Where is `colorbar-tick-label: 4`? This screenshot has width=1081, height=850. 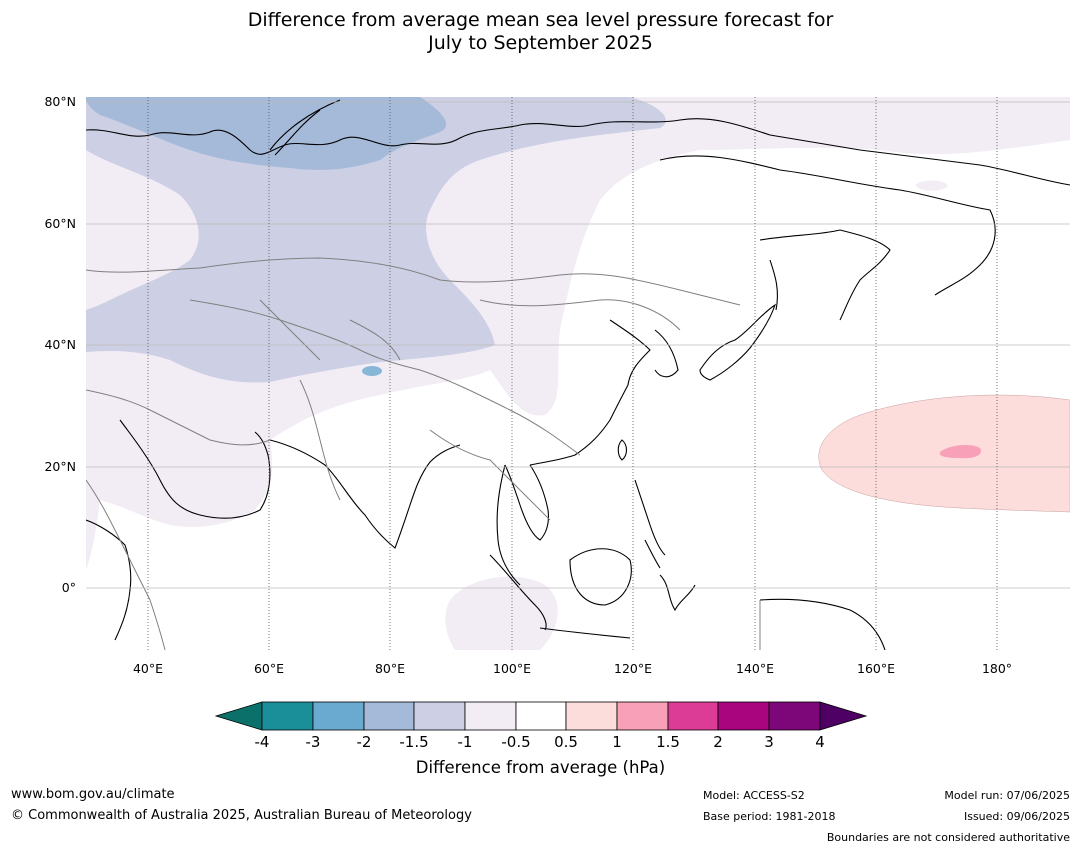 colorbar-tick-label: 4 is located at coordinates (820, 742).